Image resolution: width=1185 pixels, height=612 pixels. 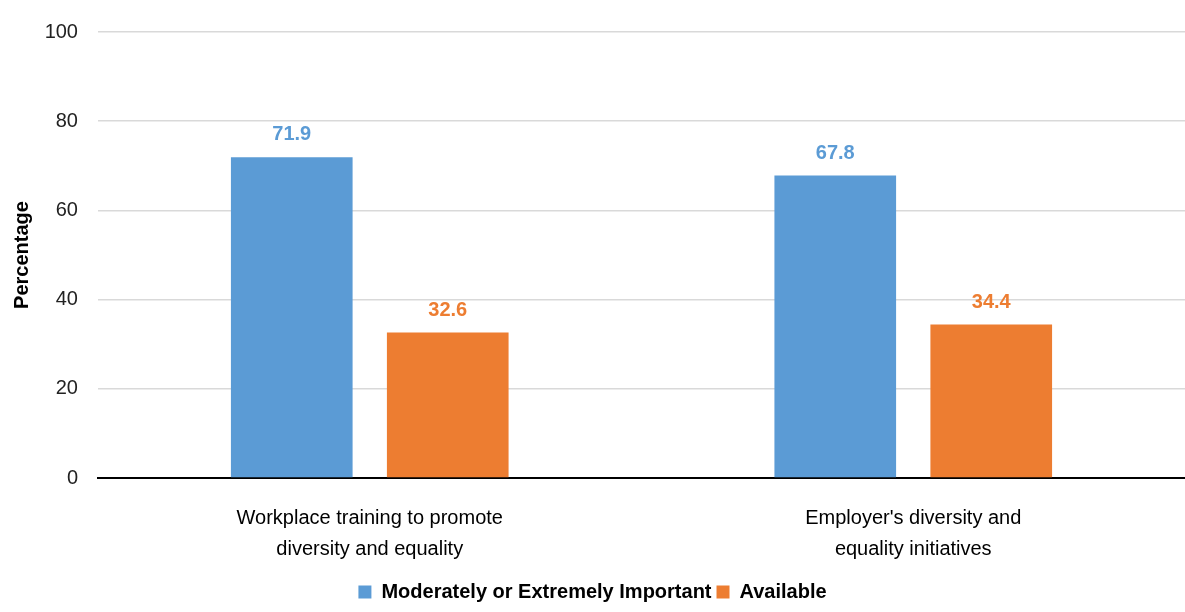 I want to click on x-tick-label: Workplace training to promote diversity and equality, so click(x=369, y=533).